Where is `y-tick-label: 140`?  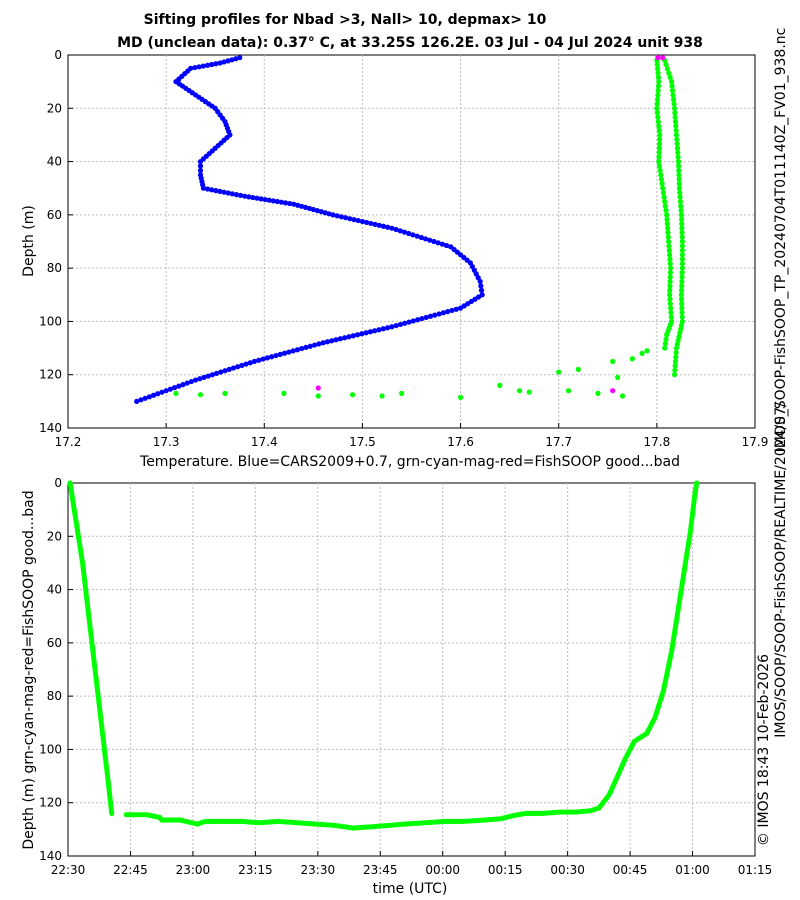 y-tick-label: 140 is located at coordinates (50, 428).